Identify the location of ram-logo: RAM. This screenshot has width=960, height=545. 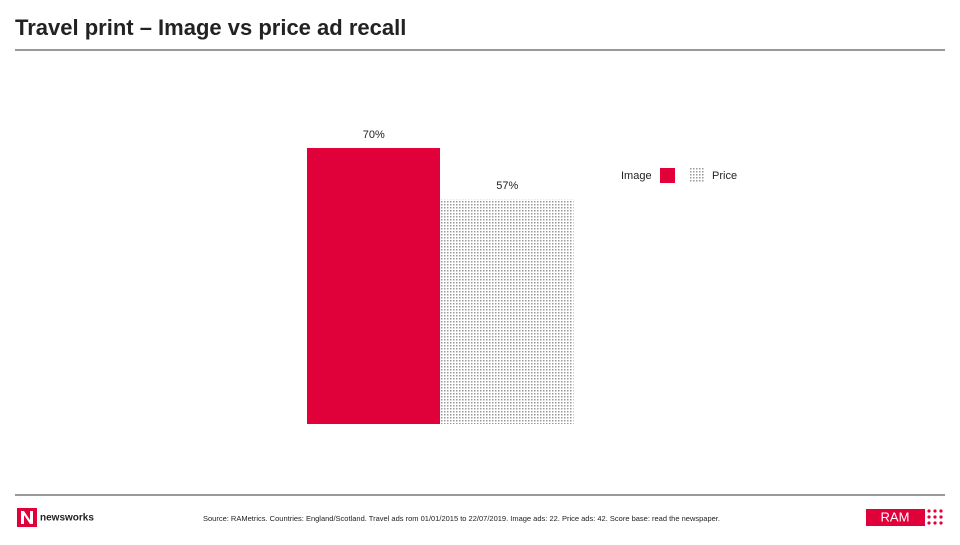
(904, 517).